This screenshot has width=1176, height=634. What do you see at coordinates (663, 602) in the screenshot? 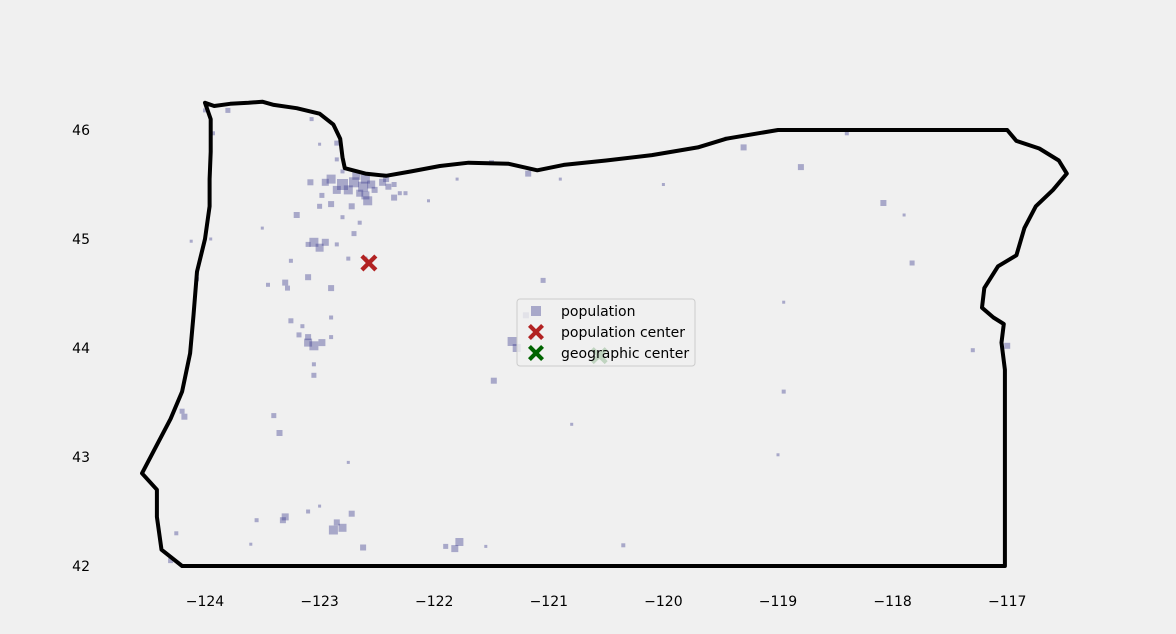
I see `x-tick-label: −120` at bounding box center [663, 602].